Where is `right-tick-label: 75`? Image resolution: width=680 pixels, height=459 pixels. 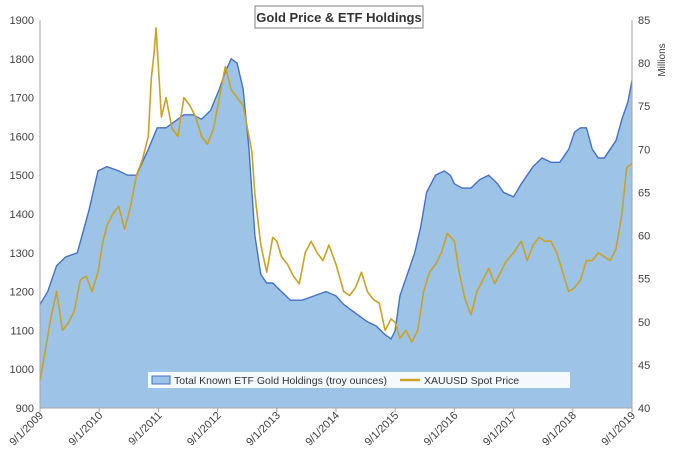 right-tick-label: 75 is located at coordinates (644, 107).